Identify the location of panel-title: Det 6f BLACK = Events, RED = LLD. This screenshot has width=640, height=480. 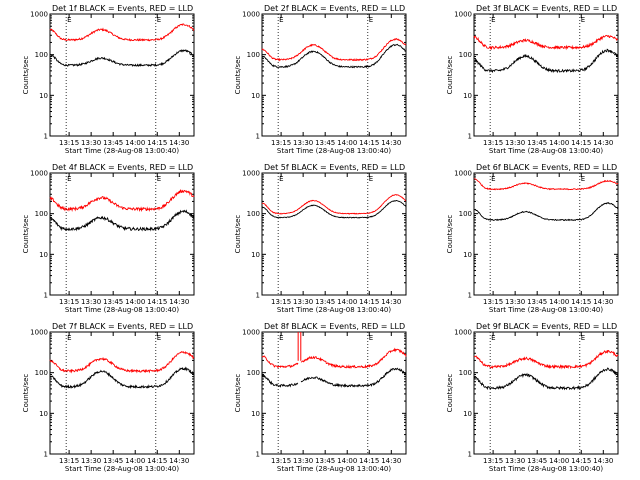
(546, 167).